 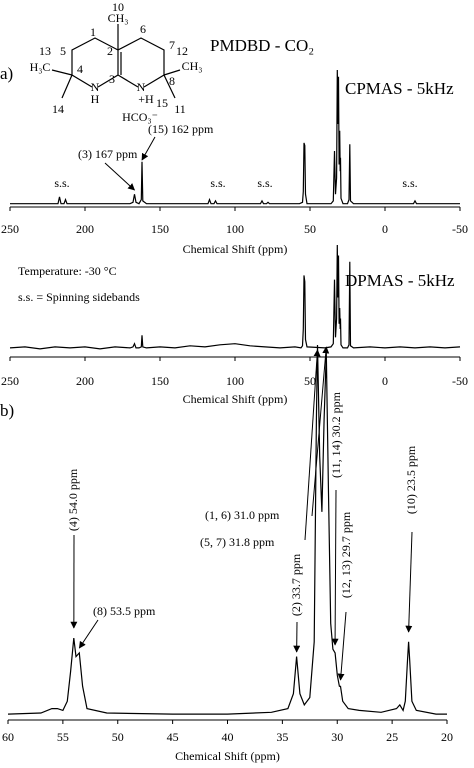 I want to click on annotation: (3) 167 ppm, so click(x=108, y=154).